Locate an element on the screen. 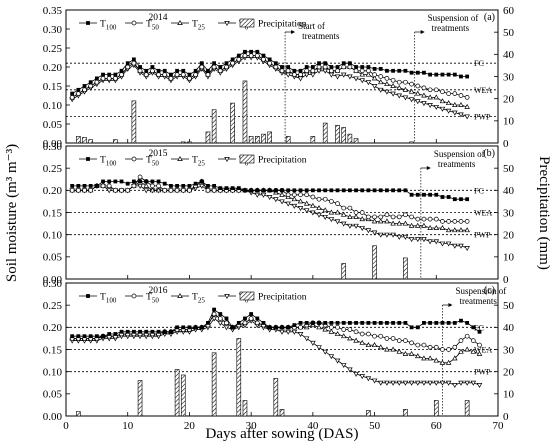 The height and width of the screenshot is (443, 550). legend-label-sub: 50 is located at coordinates (156, 164).